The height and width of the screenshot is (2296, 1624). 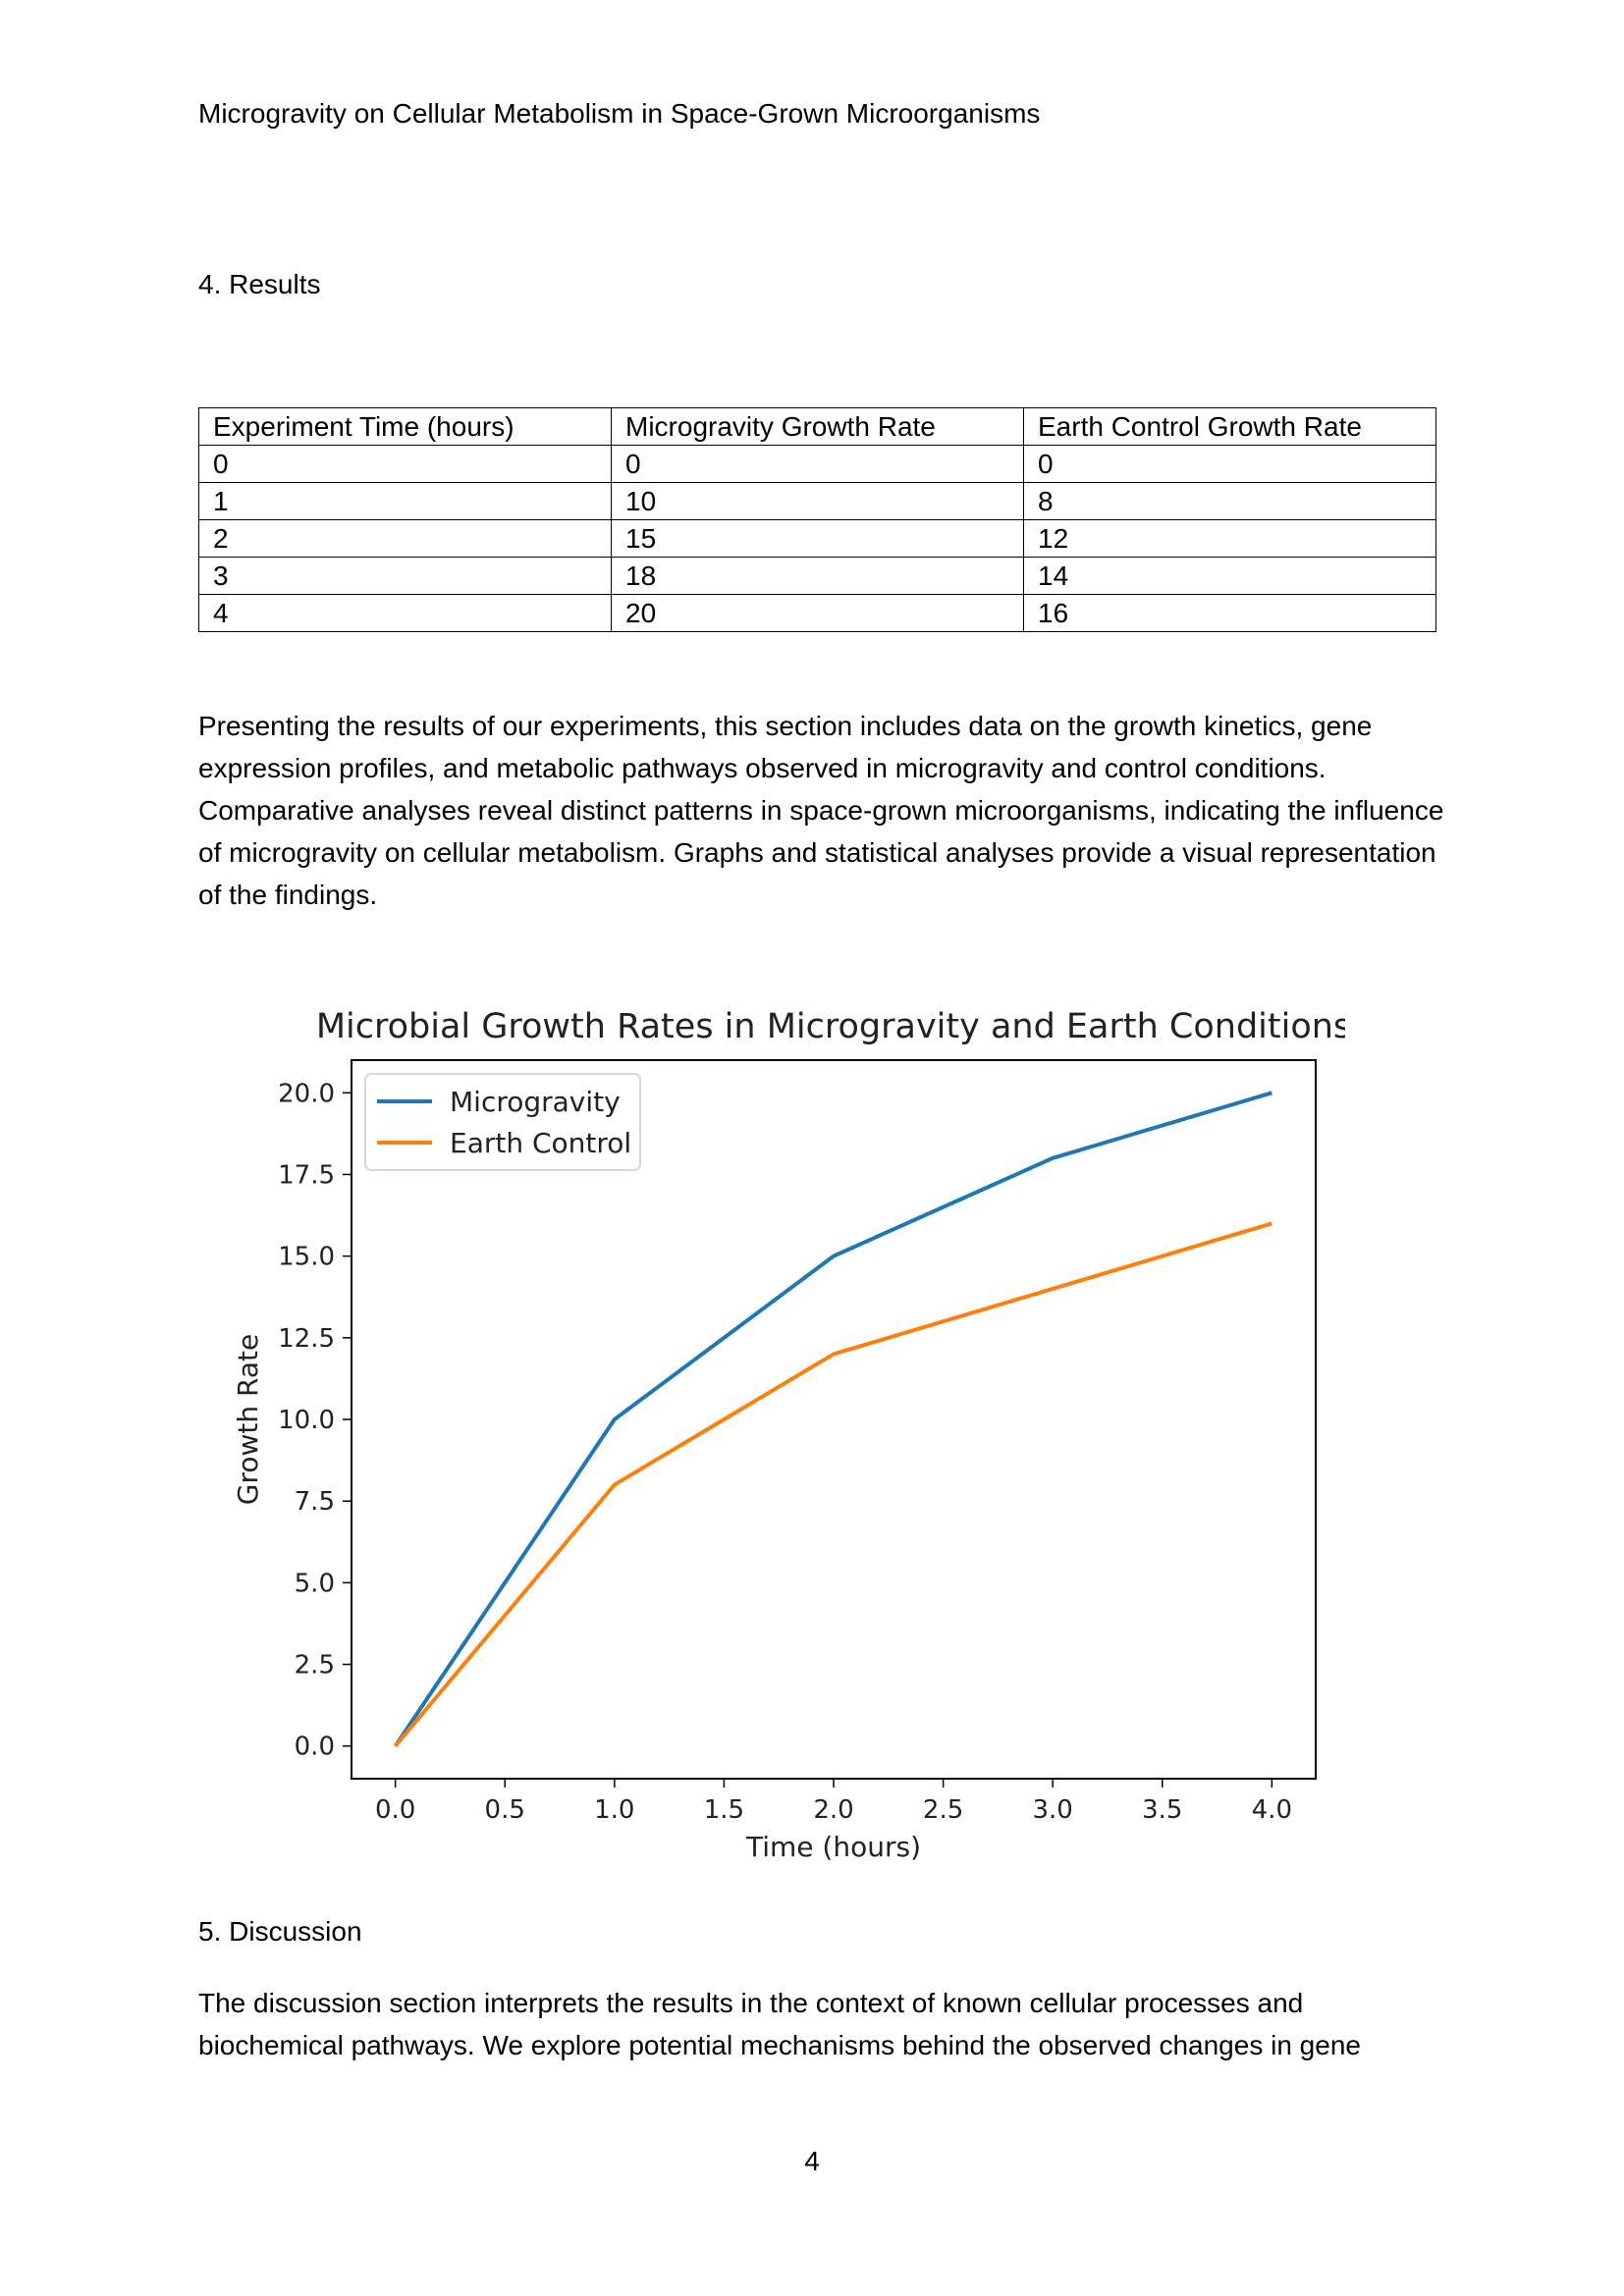 What do you see at coordinates (1229, 427) in the screenshot?
I see `column-header: Earth Control Growth Rate` at bounding box center [1229, 427].